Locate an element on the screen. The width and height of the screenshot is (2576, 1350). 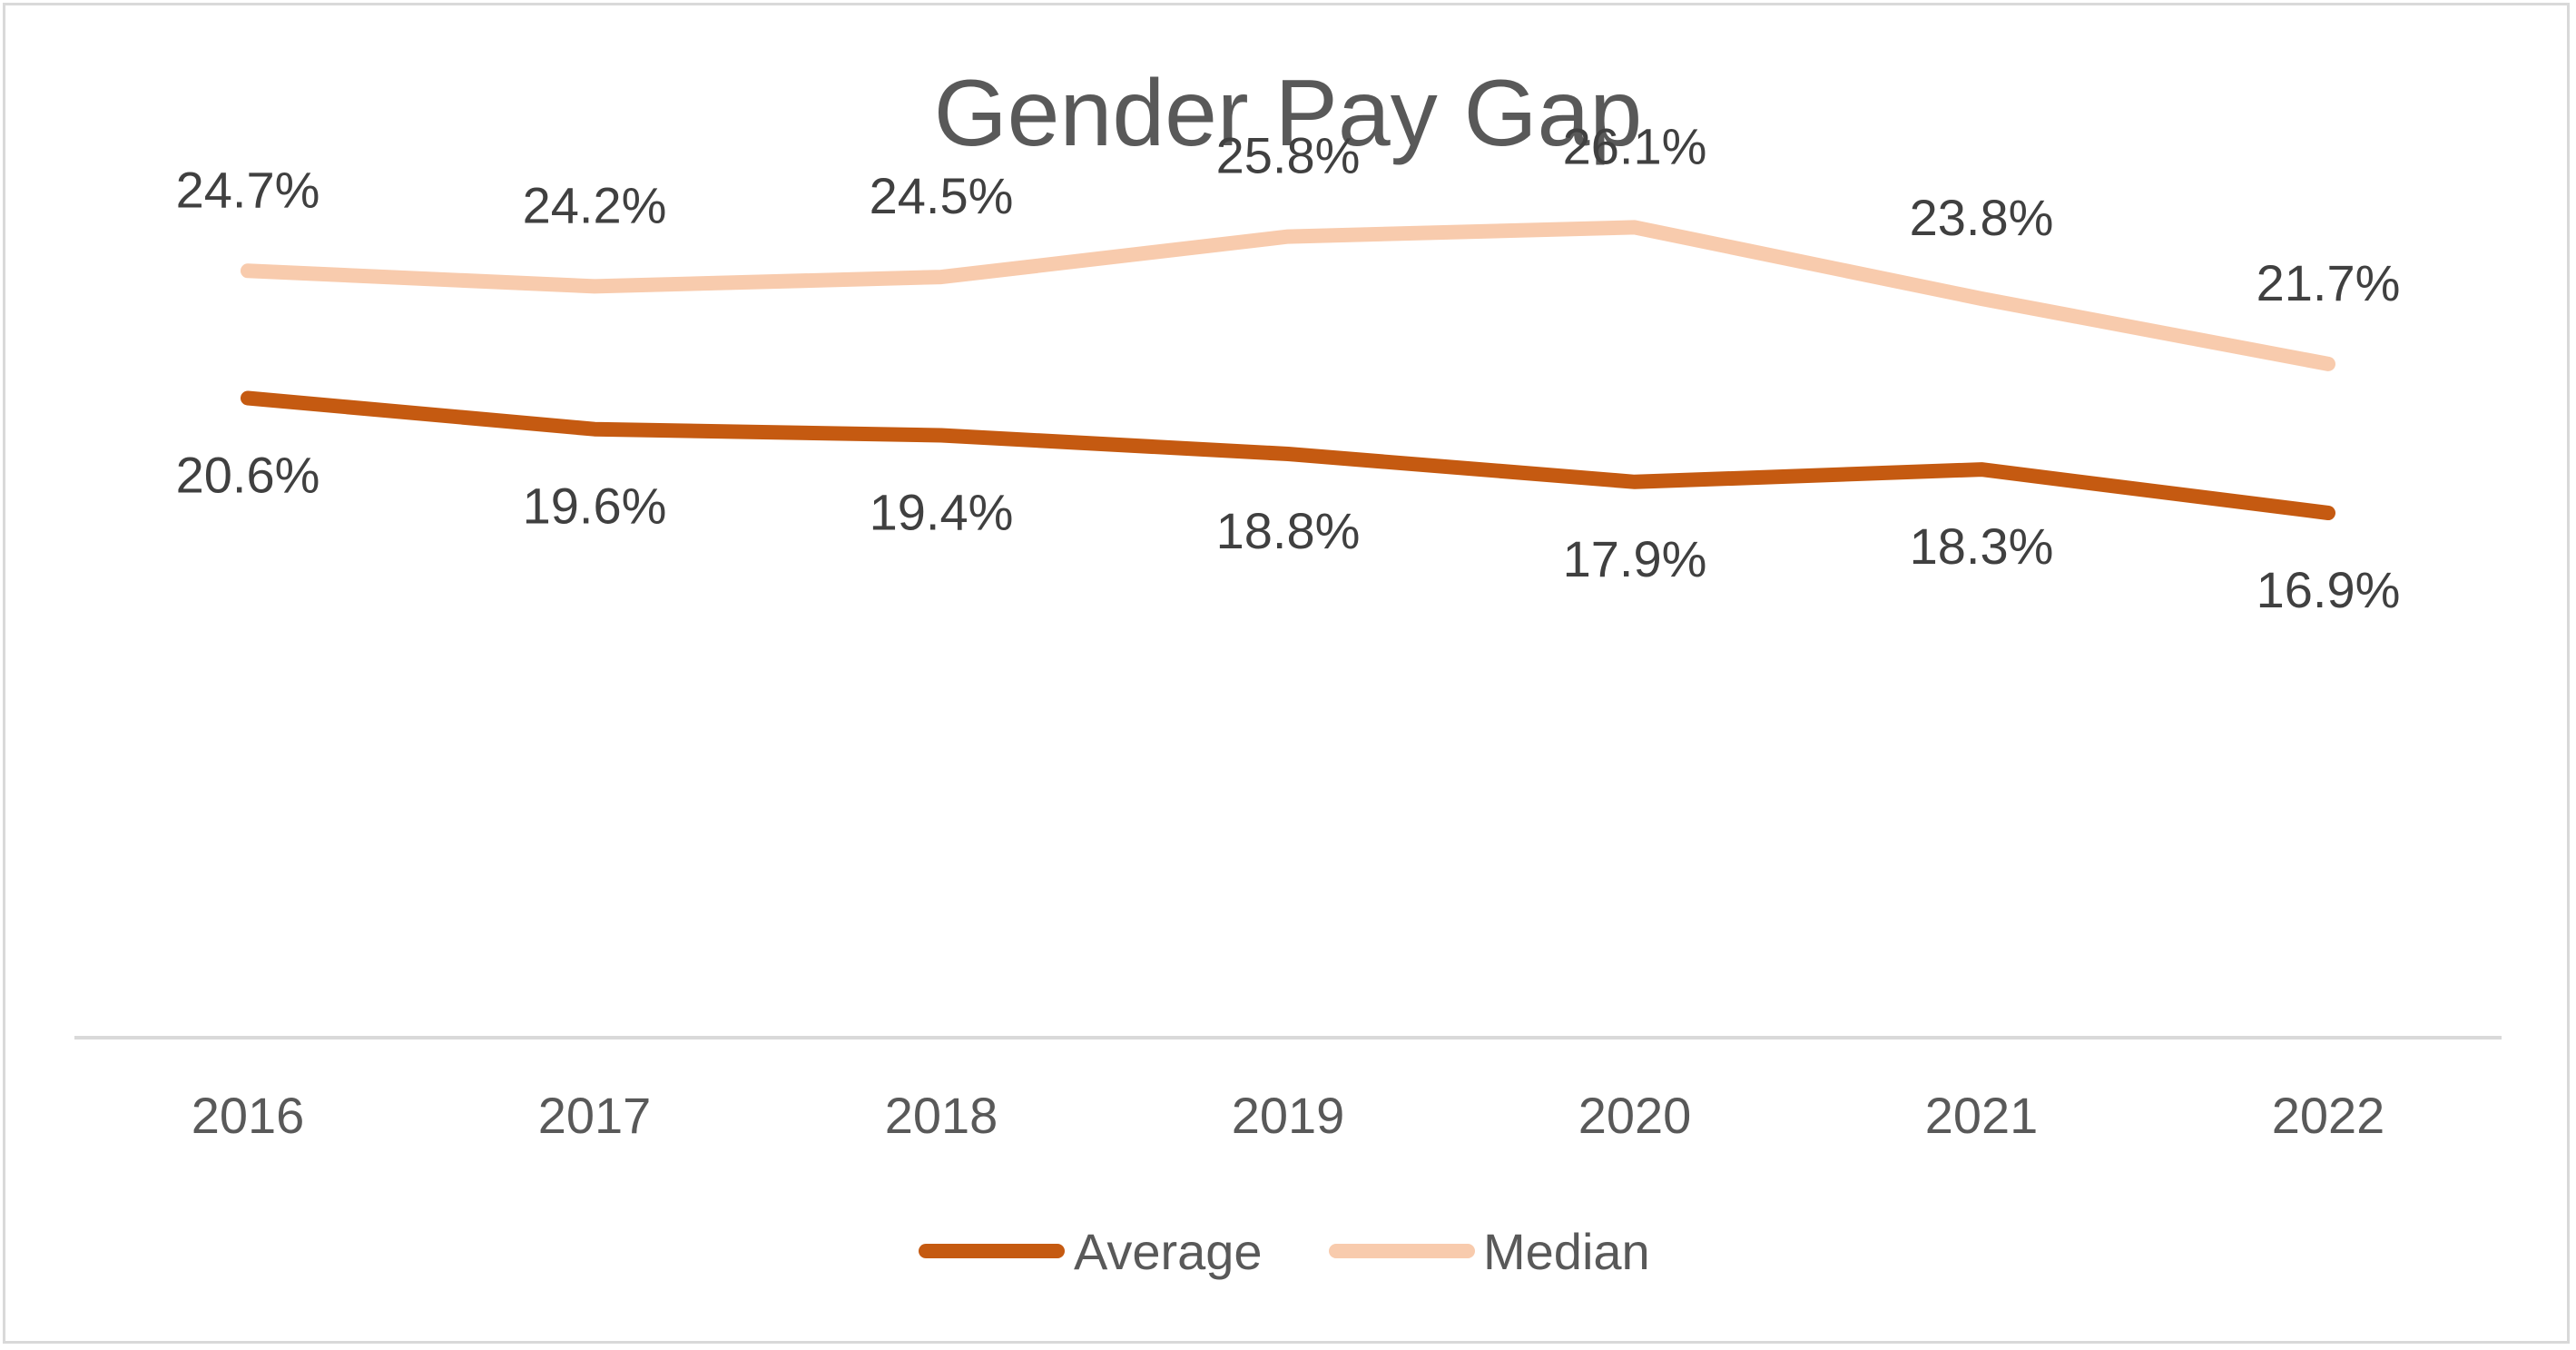
legend: Average Median is located at coordinates (1284, 1252).